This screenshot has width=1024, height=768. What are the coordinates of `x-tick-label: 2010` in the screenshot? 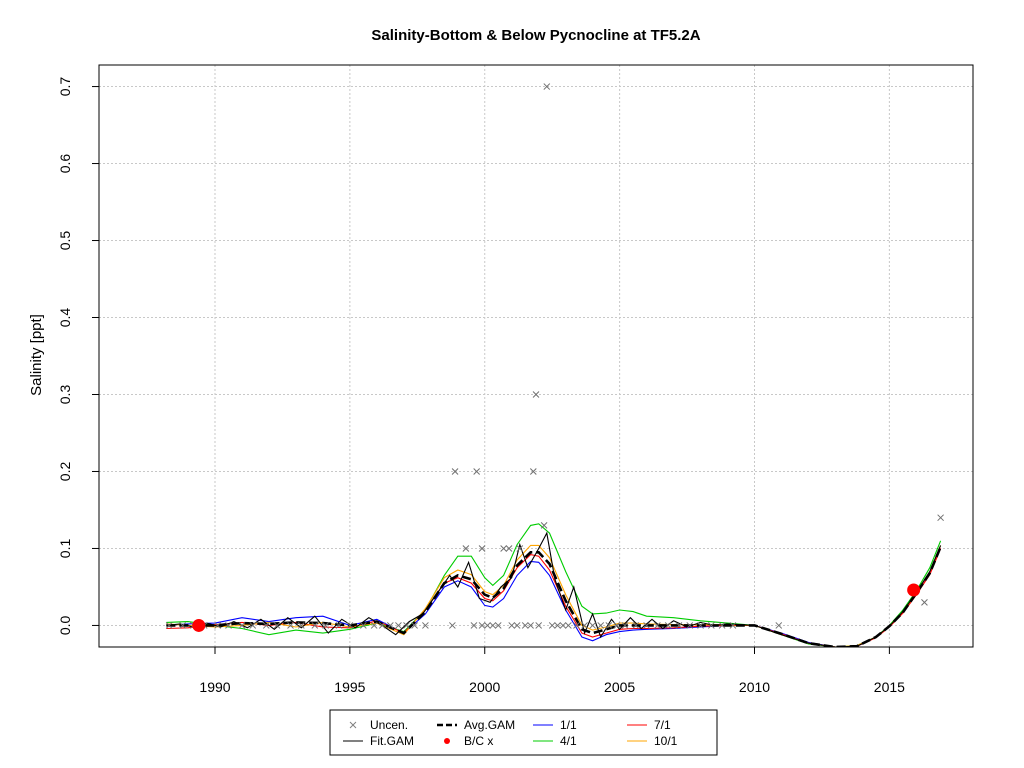 It's located at (754, 687).